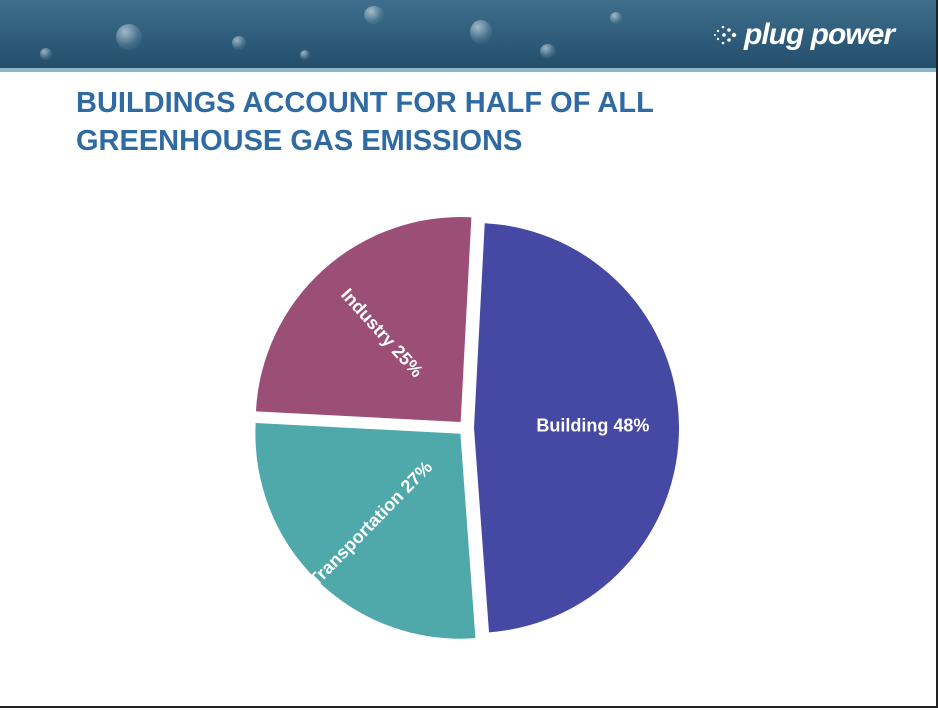 Image resolution: width=938 pixels, height=710 pixels. I want to click on header-banner: plug power, so click(469, 36).